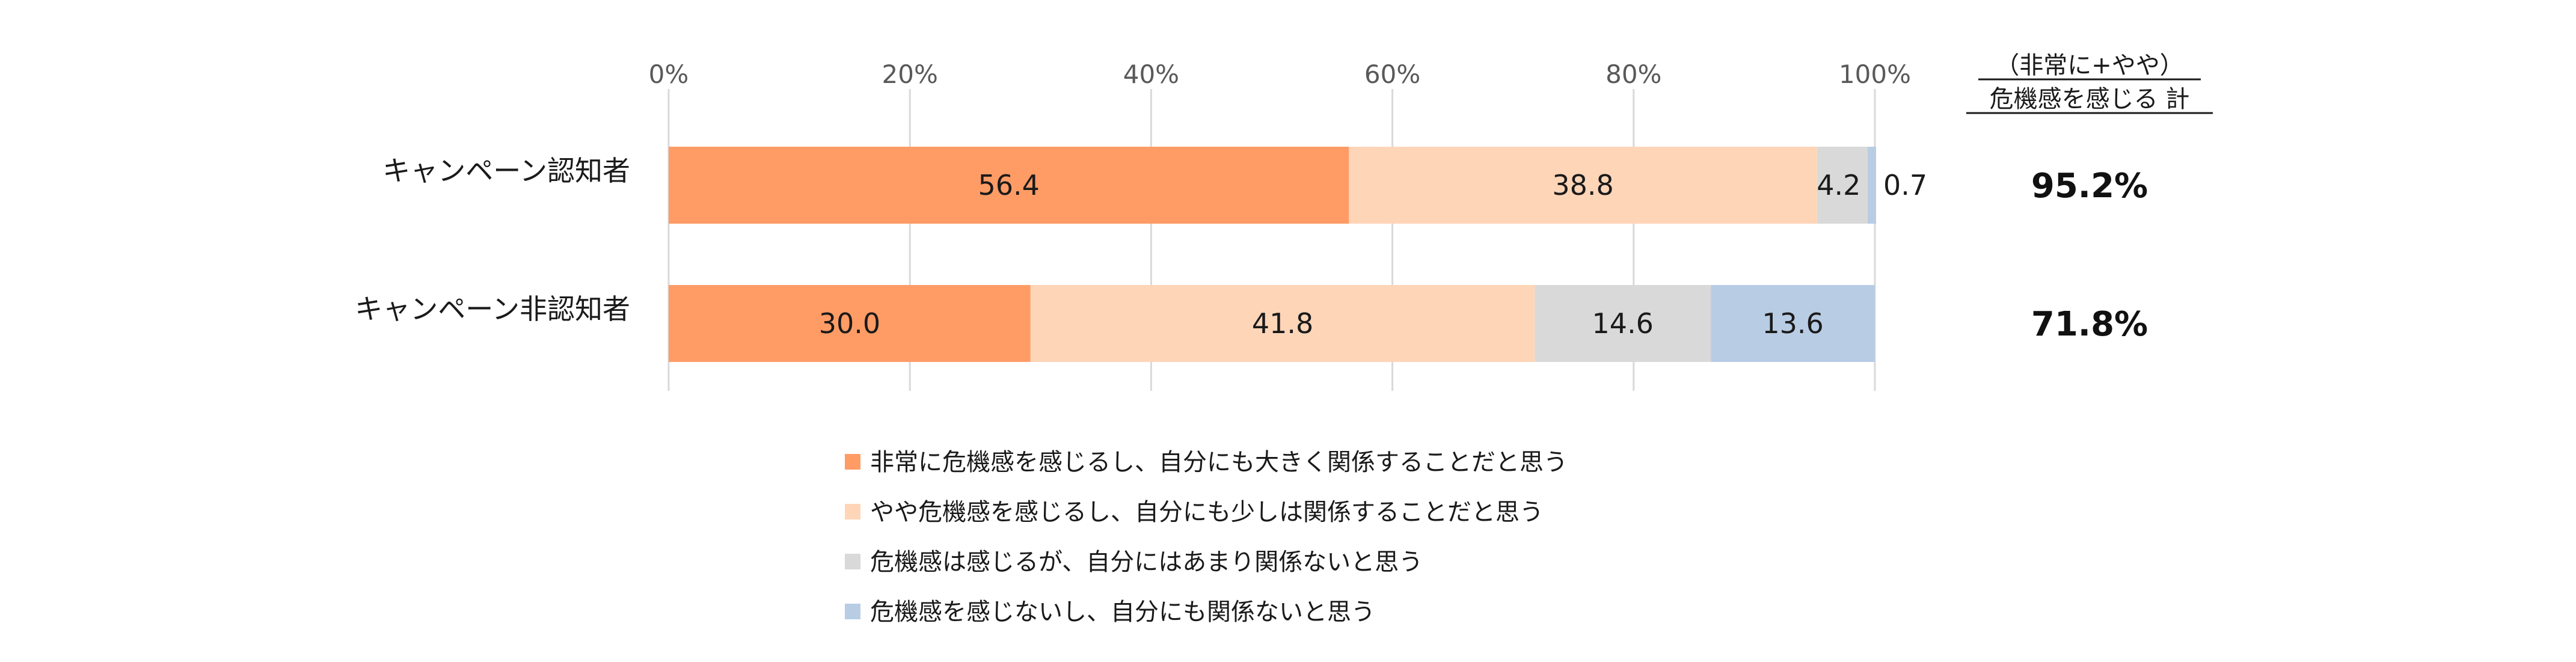  I want to click on x-tick-label: 60%, so click(1392, 74).